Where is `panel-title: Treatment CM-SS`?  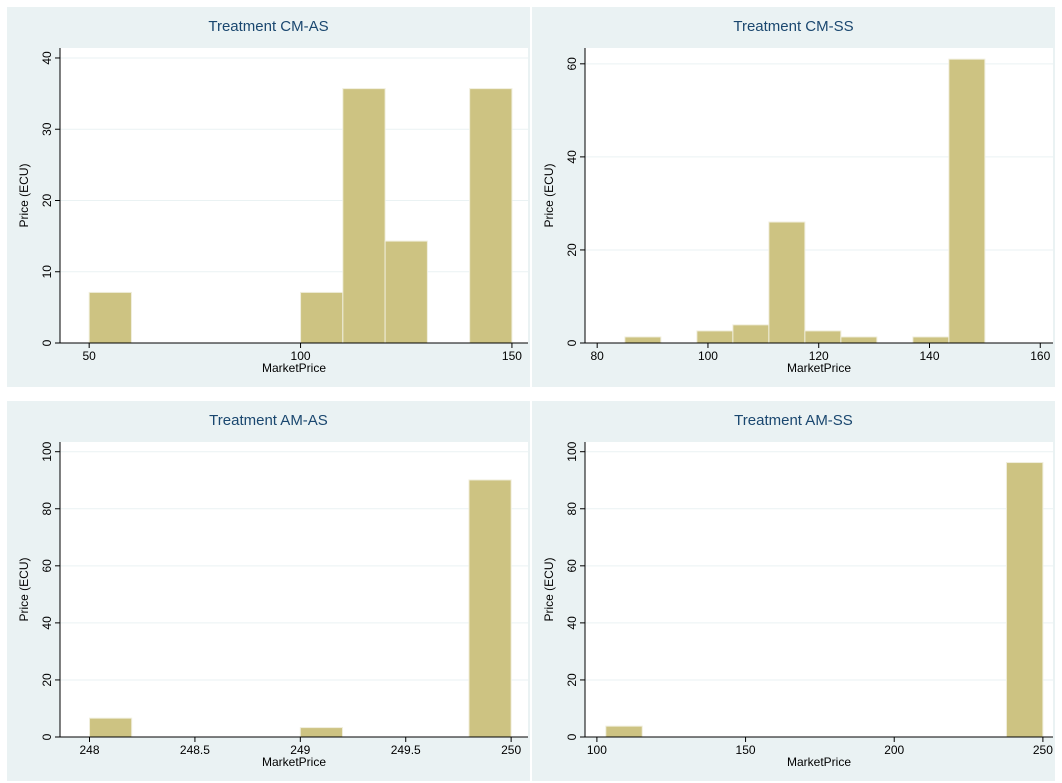 panel-title: Treatment CM-SS is located at coordinates (793, 26).